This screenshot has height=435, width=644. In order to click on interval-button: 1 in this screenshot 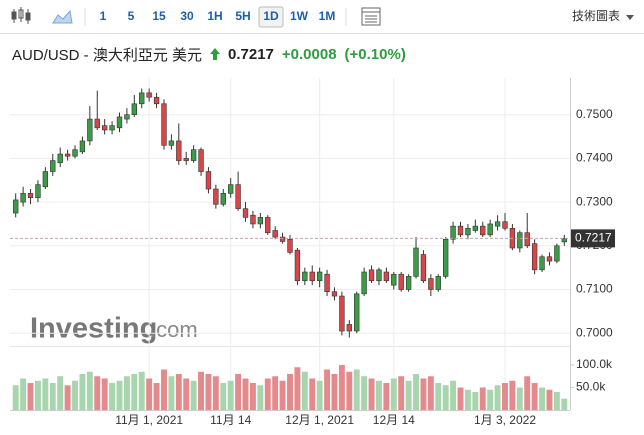, I will do `click(103, 16)`.